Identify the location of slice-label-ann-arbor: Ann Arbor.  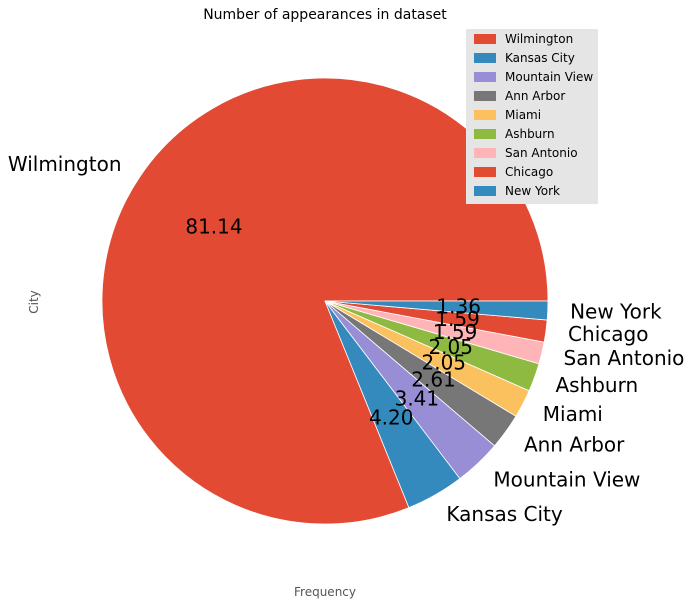
(574, 444).